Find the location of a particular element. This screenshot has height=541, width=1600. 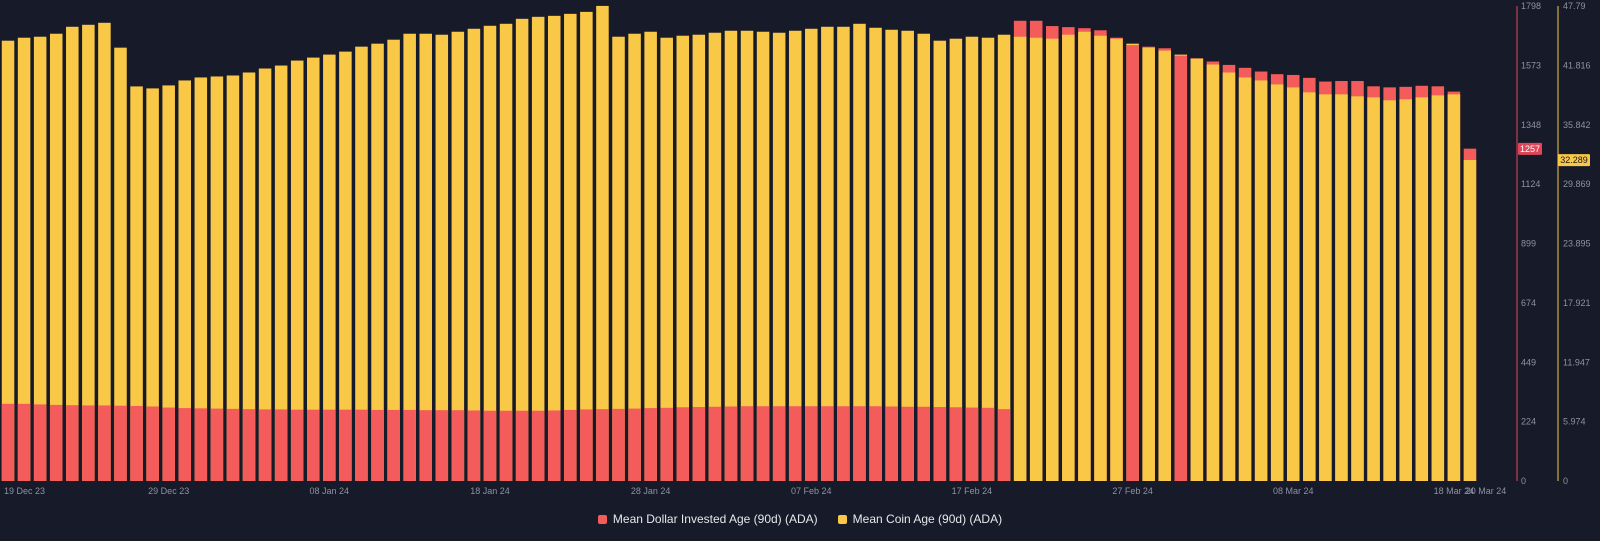

left-axis-tick-label: 1124 is located at coordinates (1530, 184).